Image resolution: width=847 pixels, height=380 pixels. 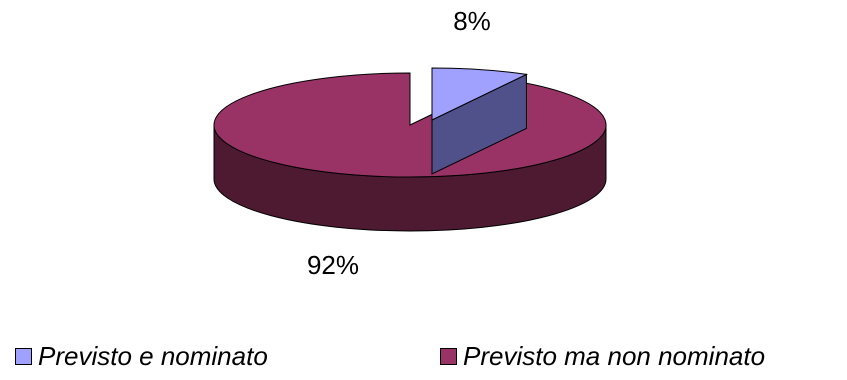 What do you see at coordinates (153, 356) in the screenshot?
I see `legend-label: Previsto e nominato` at bounding box center [153, 356].